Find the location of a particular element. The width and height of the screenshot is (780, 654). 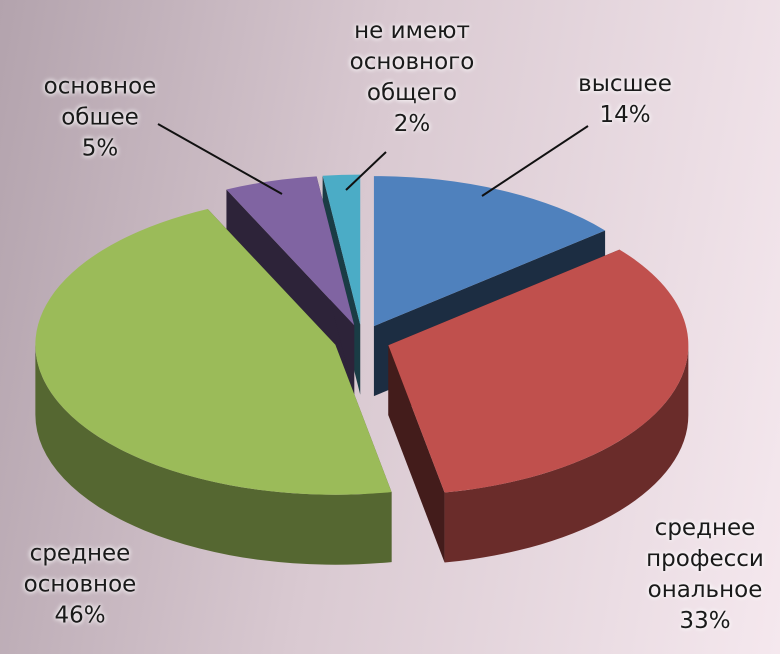

slice-label: среднее професси ональное 33% is located at coordinates (705, 575).